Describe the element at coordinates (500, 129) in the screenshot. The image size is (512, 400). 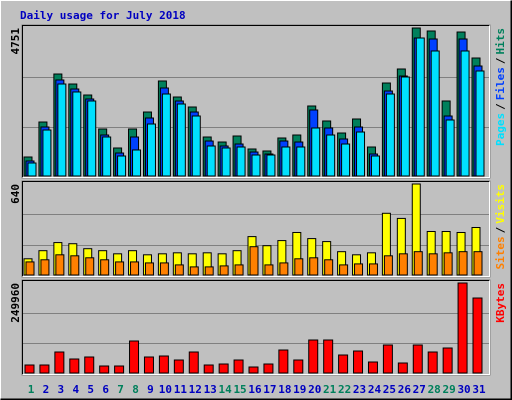
I see `legend-entry: Pages` at that location.